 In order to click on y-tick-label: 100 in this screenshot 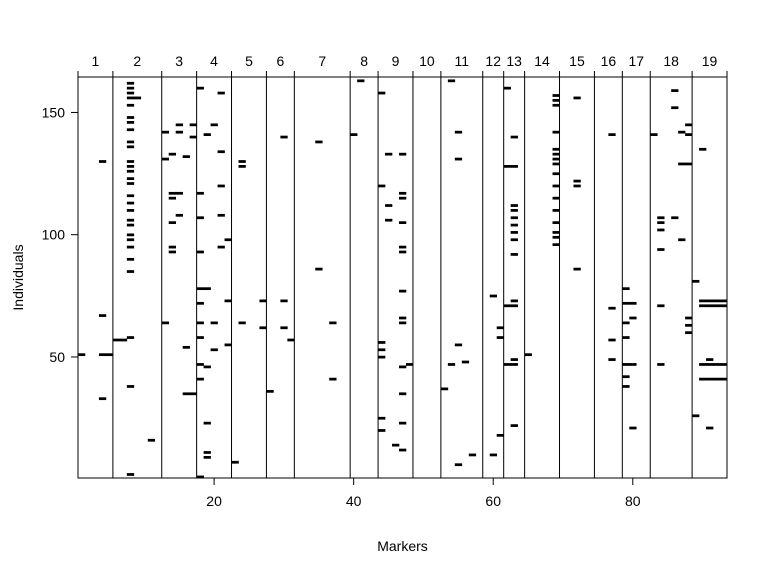, I will do `click(54, 235)`.